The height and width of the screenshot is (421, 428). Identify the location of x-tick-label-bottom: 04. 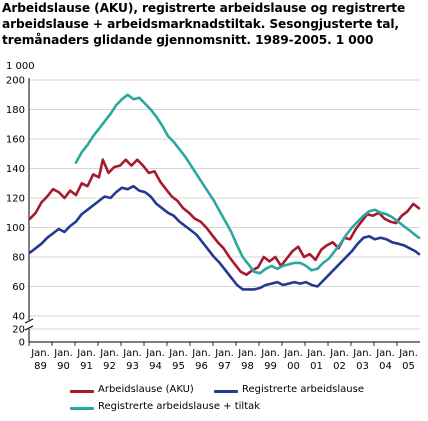
(385, 366).